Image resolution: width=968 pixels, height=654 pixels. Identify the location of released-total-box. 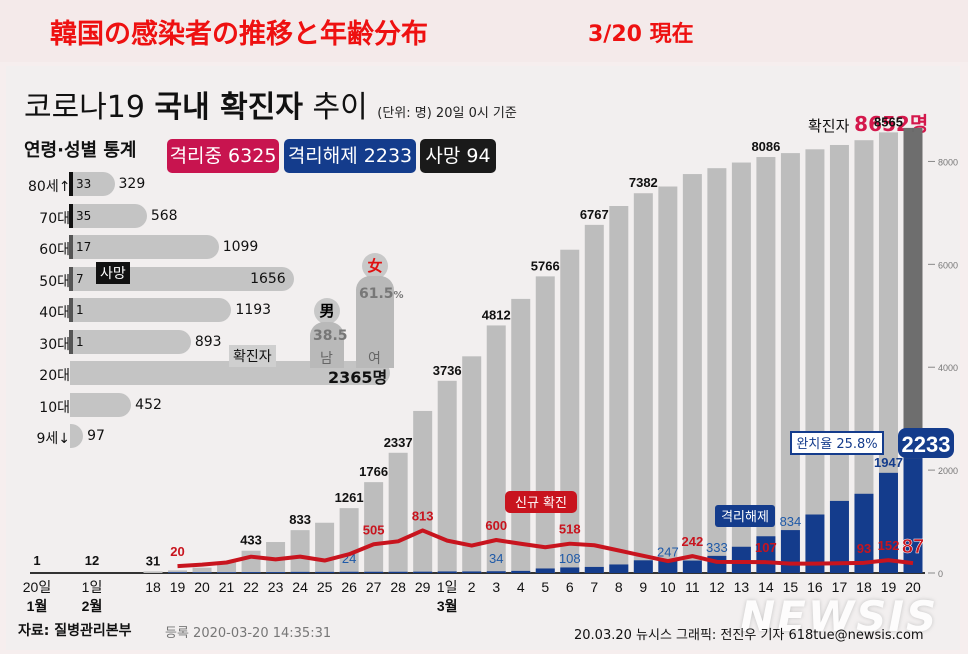
(926, 443).